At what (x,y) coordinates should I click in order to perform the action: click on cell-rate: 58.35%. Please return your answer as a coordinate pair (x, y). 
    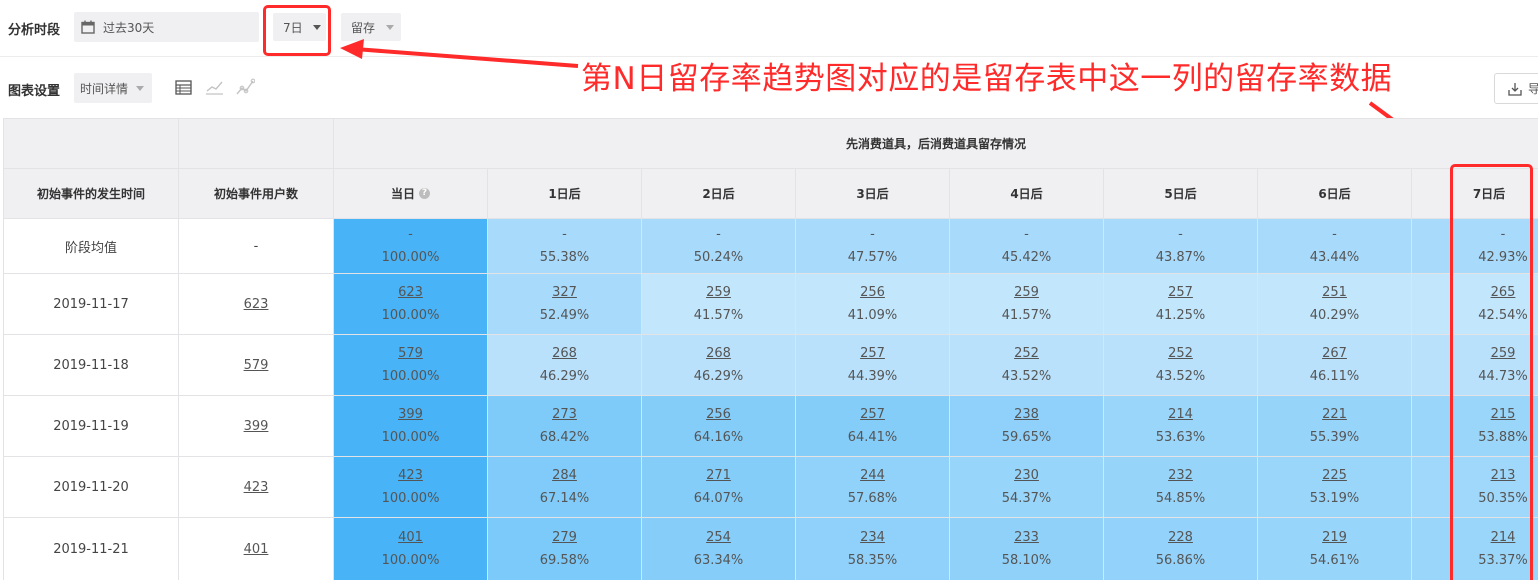
    Looking at the image, I should click on (872, 560).